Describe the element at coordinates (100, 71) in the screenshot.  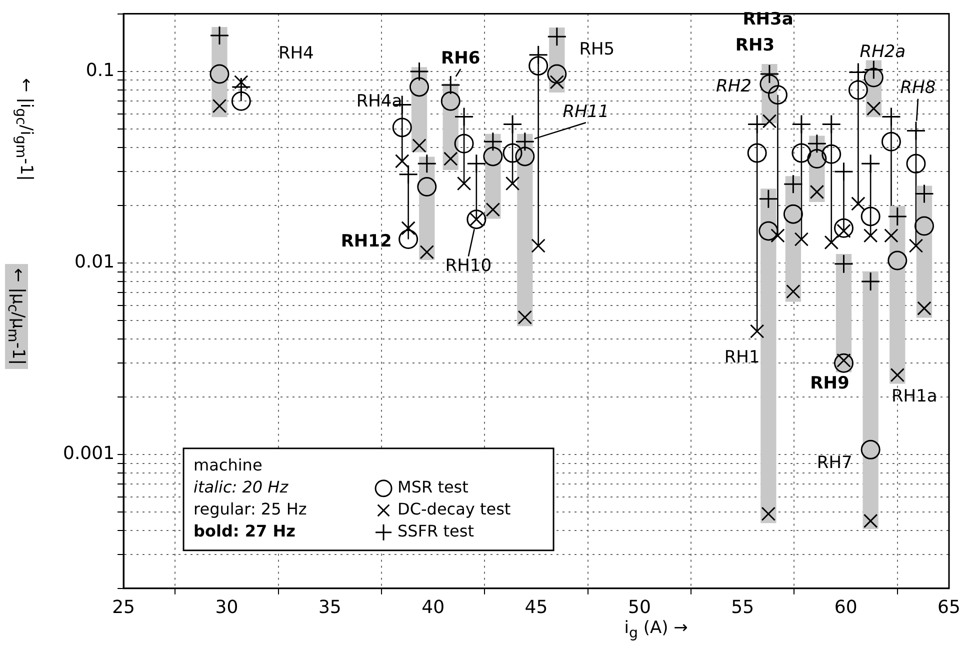
I see `y-tick-label: 0.1` at that location.